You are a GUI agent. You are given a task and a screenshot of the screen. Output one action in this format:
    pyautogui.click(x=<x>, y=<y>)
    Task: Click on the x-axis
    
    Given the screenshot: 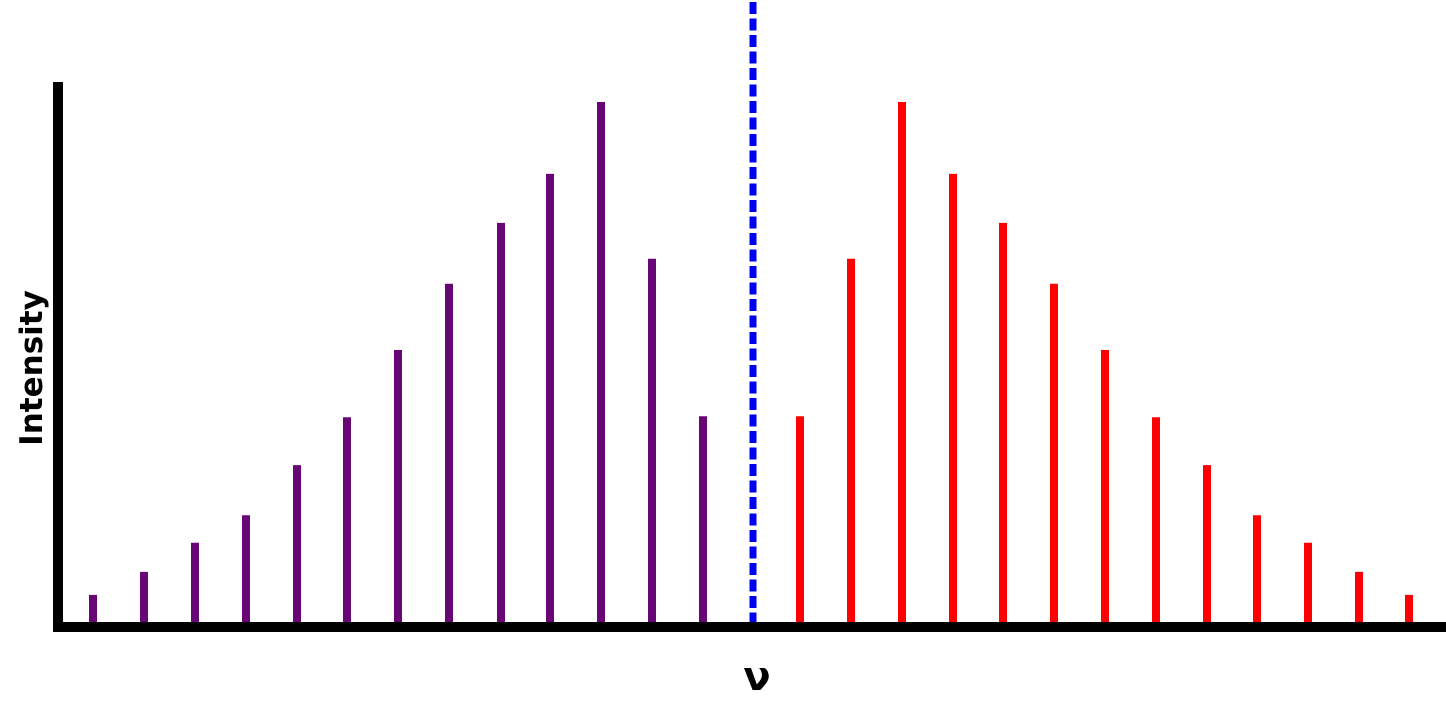 What is the action you would take?
    pyautogui.click(x=749, y=627)
    